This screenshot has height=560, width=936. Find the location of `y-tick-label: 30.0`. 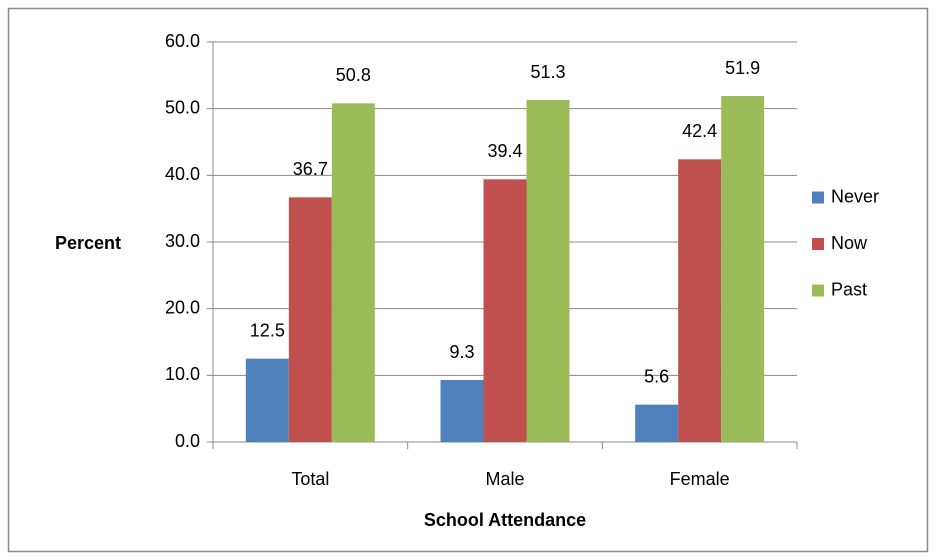

y-tick-label: 30.0 is located at coordinates (182, 241).